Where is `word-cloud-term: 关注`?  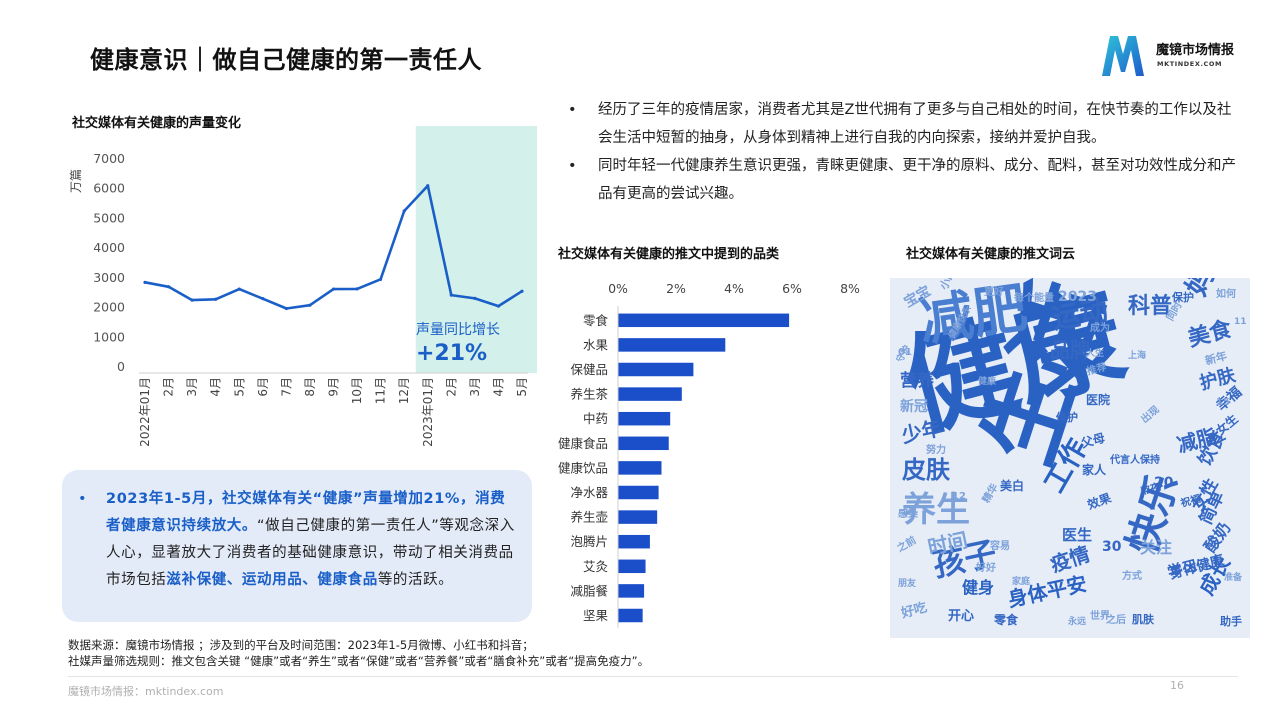
word-cloud-term: 关注 is located at coordinates (1156, 547).